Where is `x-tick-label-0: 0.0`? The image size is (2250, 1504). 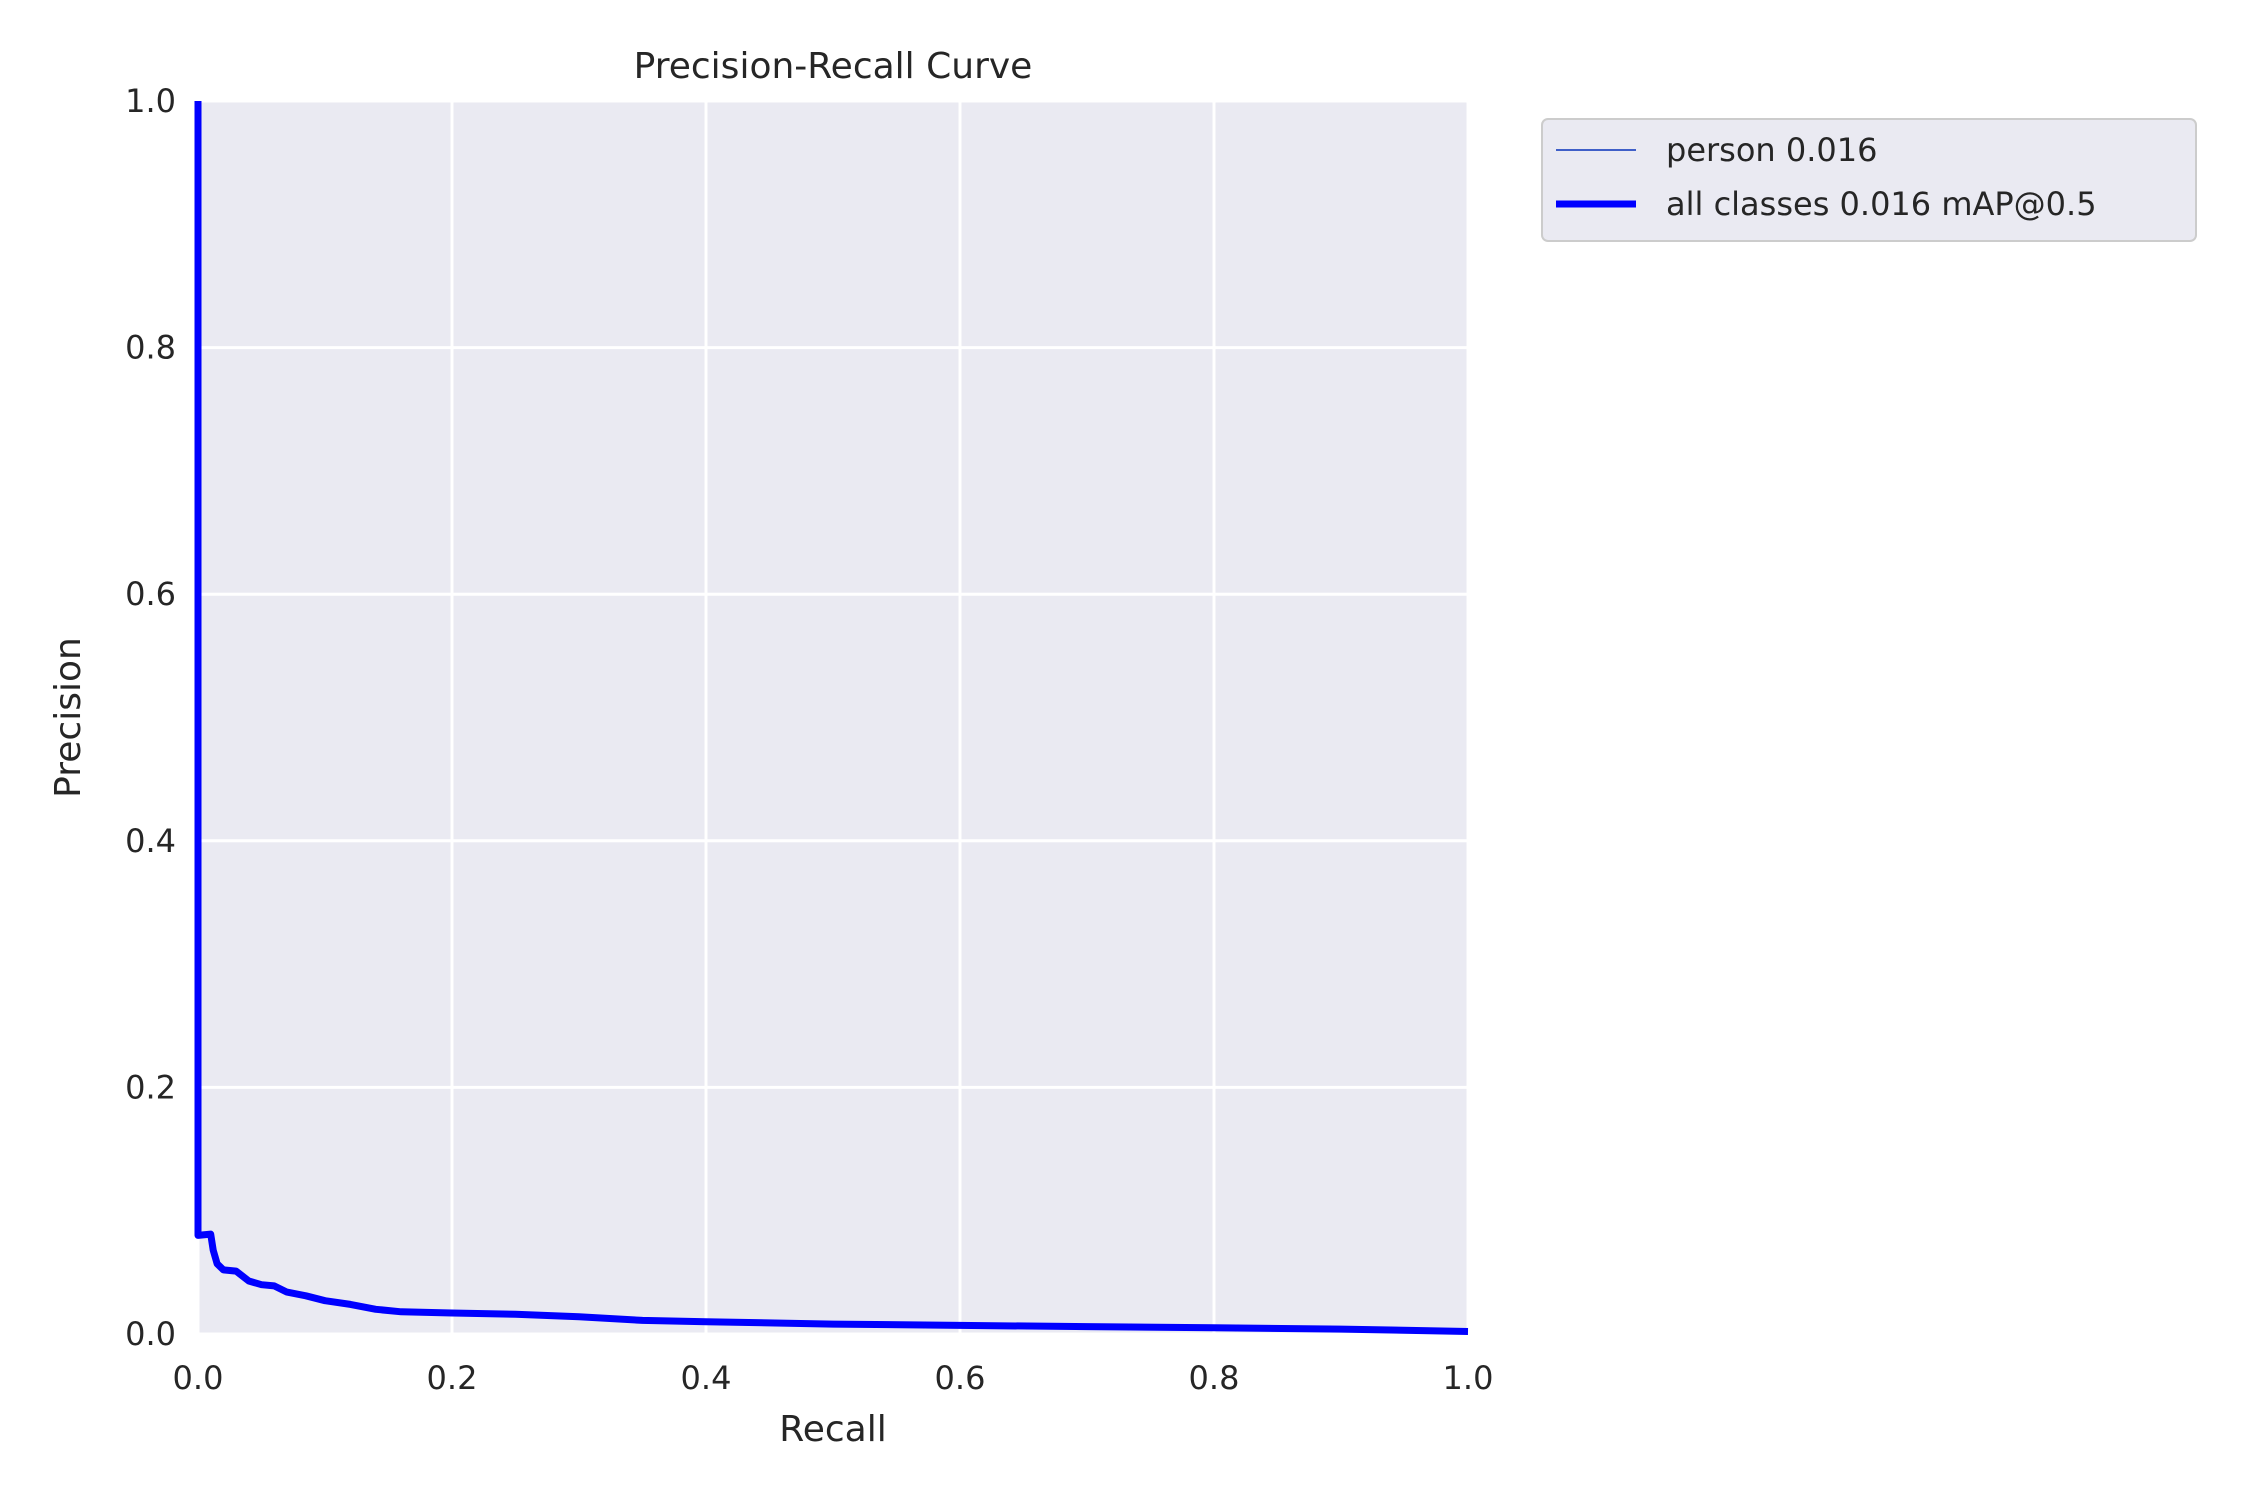 x-tick-label-0: 0.0 is located at coordinates (198, 1378).